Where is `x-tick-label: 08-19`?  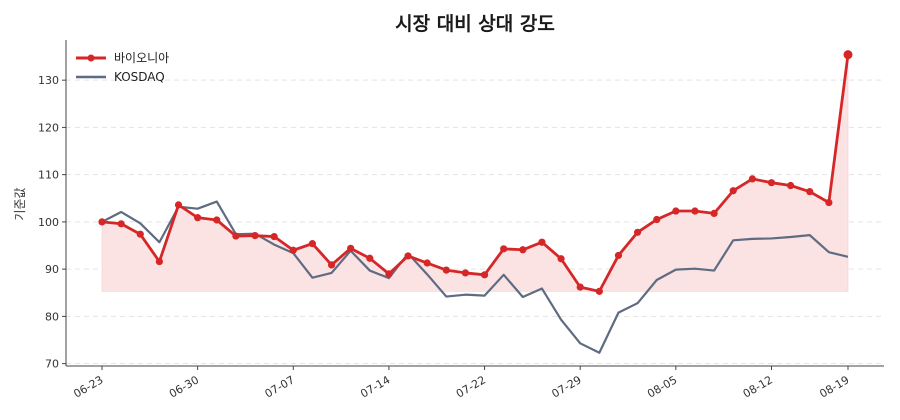 x-tick-label: 08-19 is located at coordinates (834, 386).